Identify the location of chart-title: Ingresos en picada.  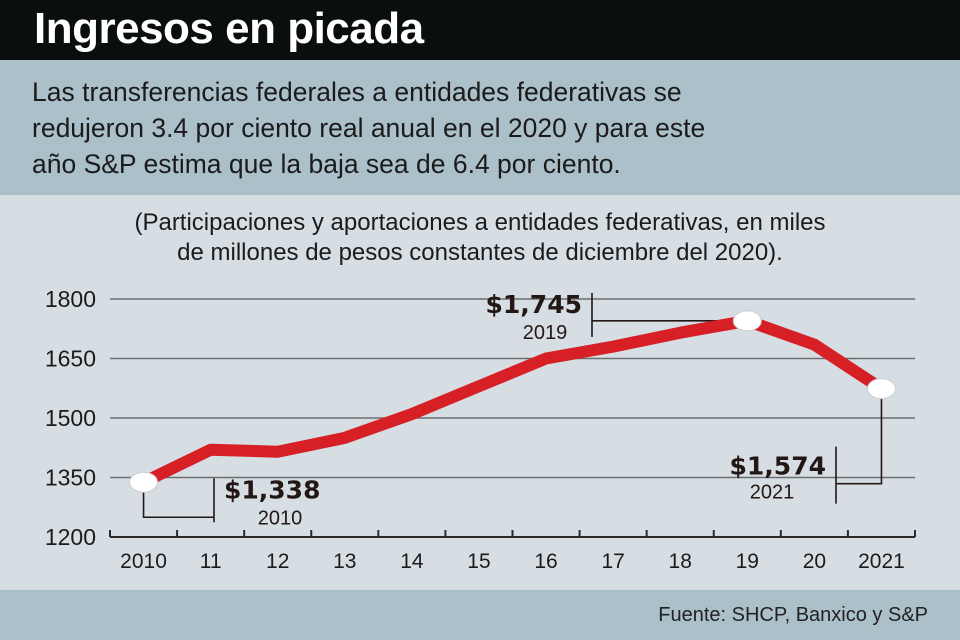
(229, 28).